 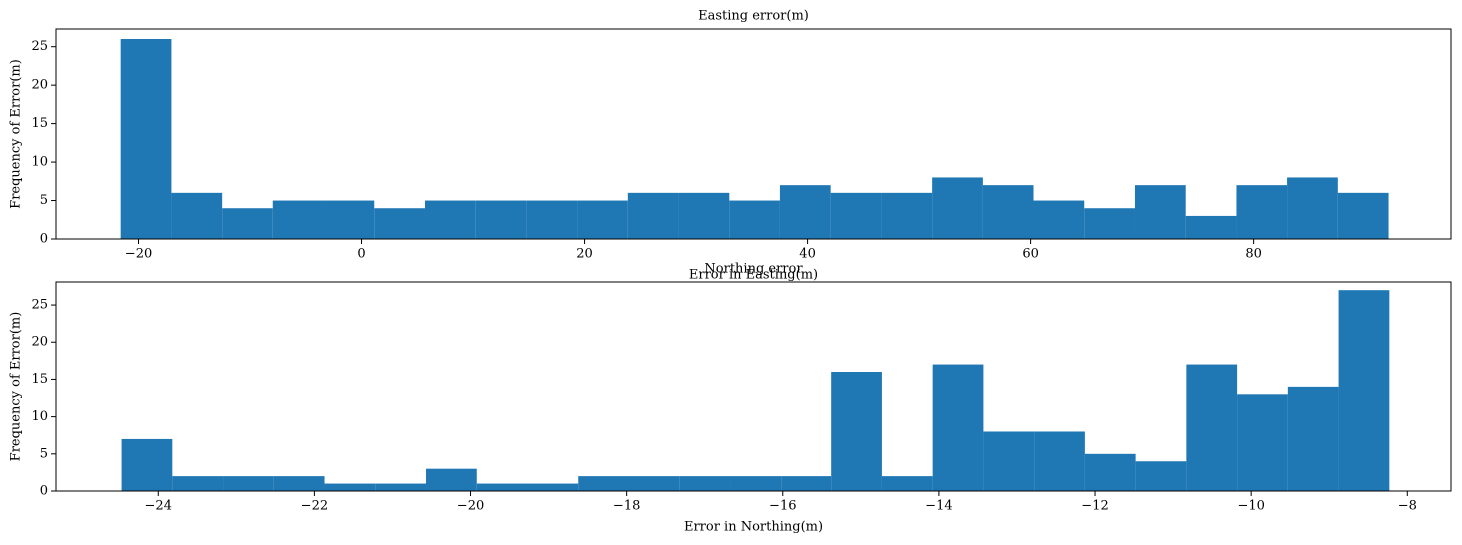 What do you see at coordinates (807, 254) in the screenshot?
I see `x-tick-label: 40` at bounding box center [807, 254].